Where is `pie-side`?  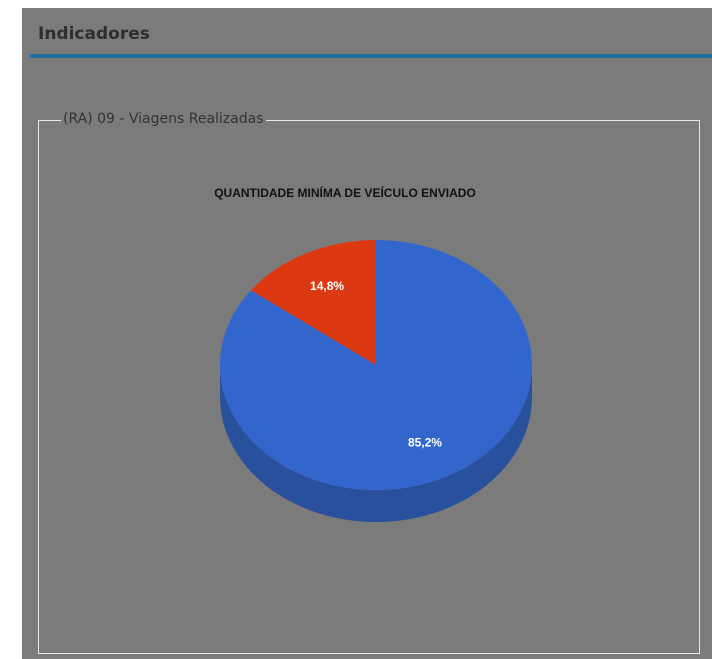 pie-side is located at coordinates (376, 443).